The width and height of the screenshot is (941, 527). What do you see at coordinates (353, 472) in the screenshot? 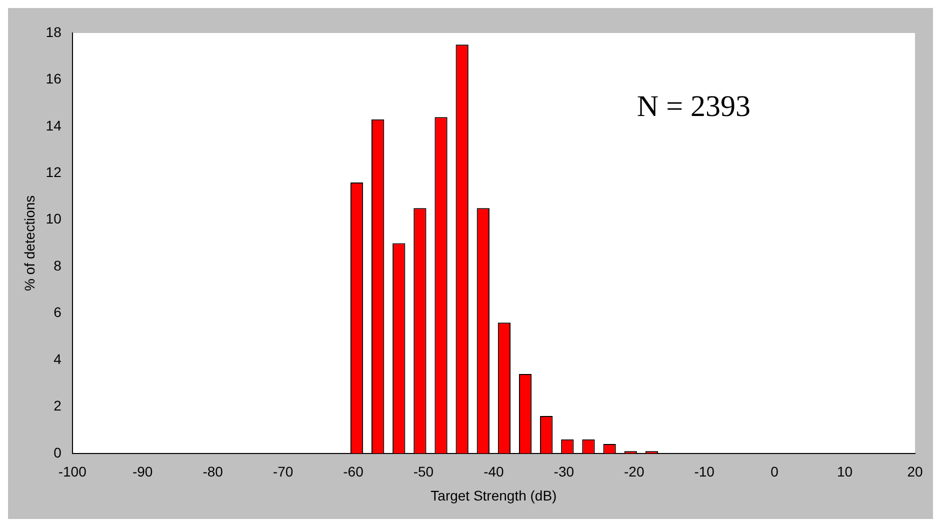
I see `x-tick-label: -60` at bounding box center [353, 472].